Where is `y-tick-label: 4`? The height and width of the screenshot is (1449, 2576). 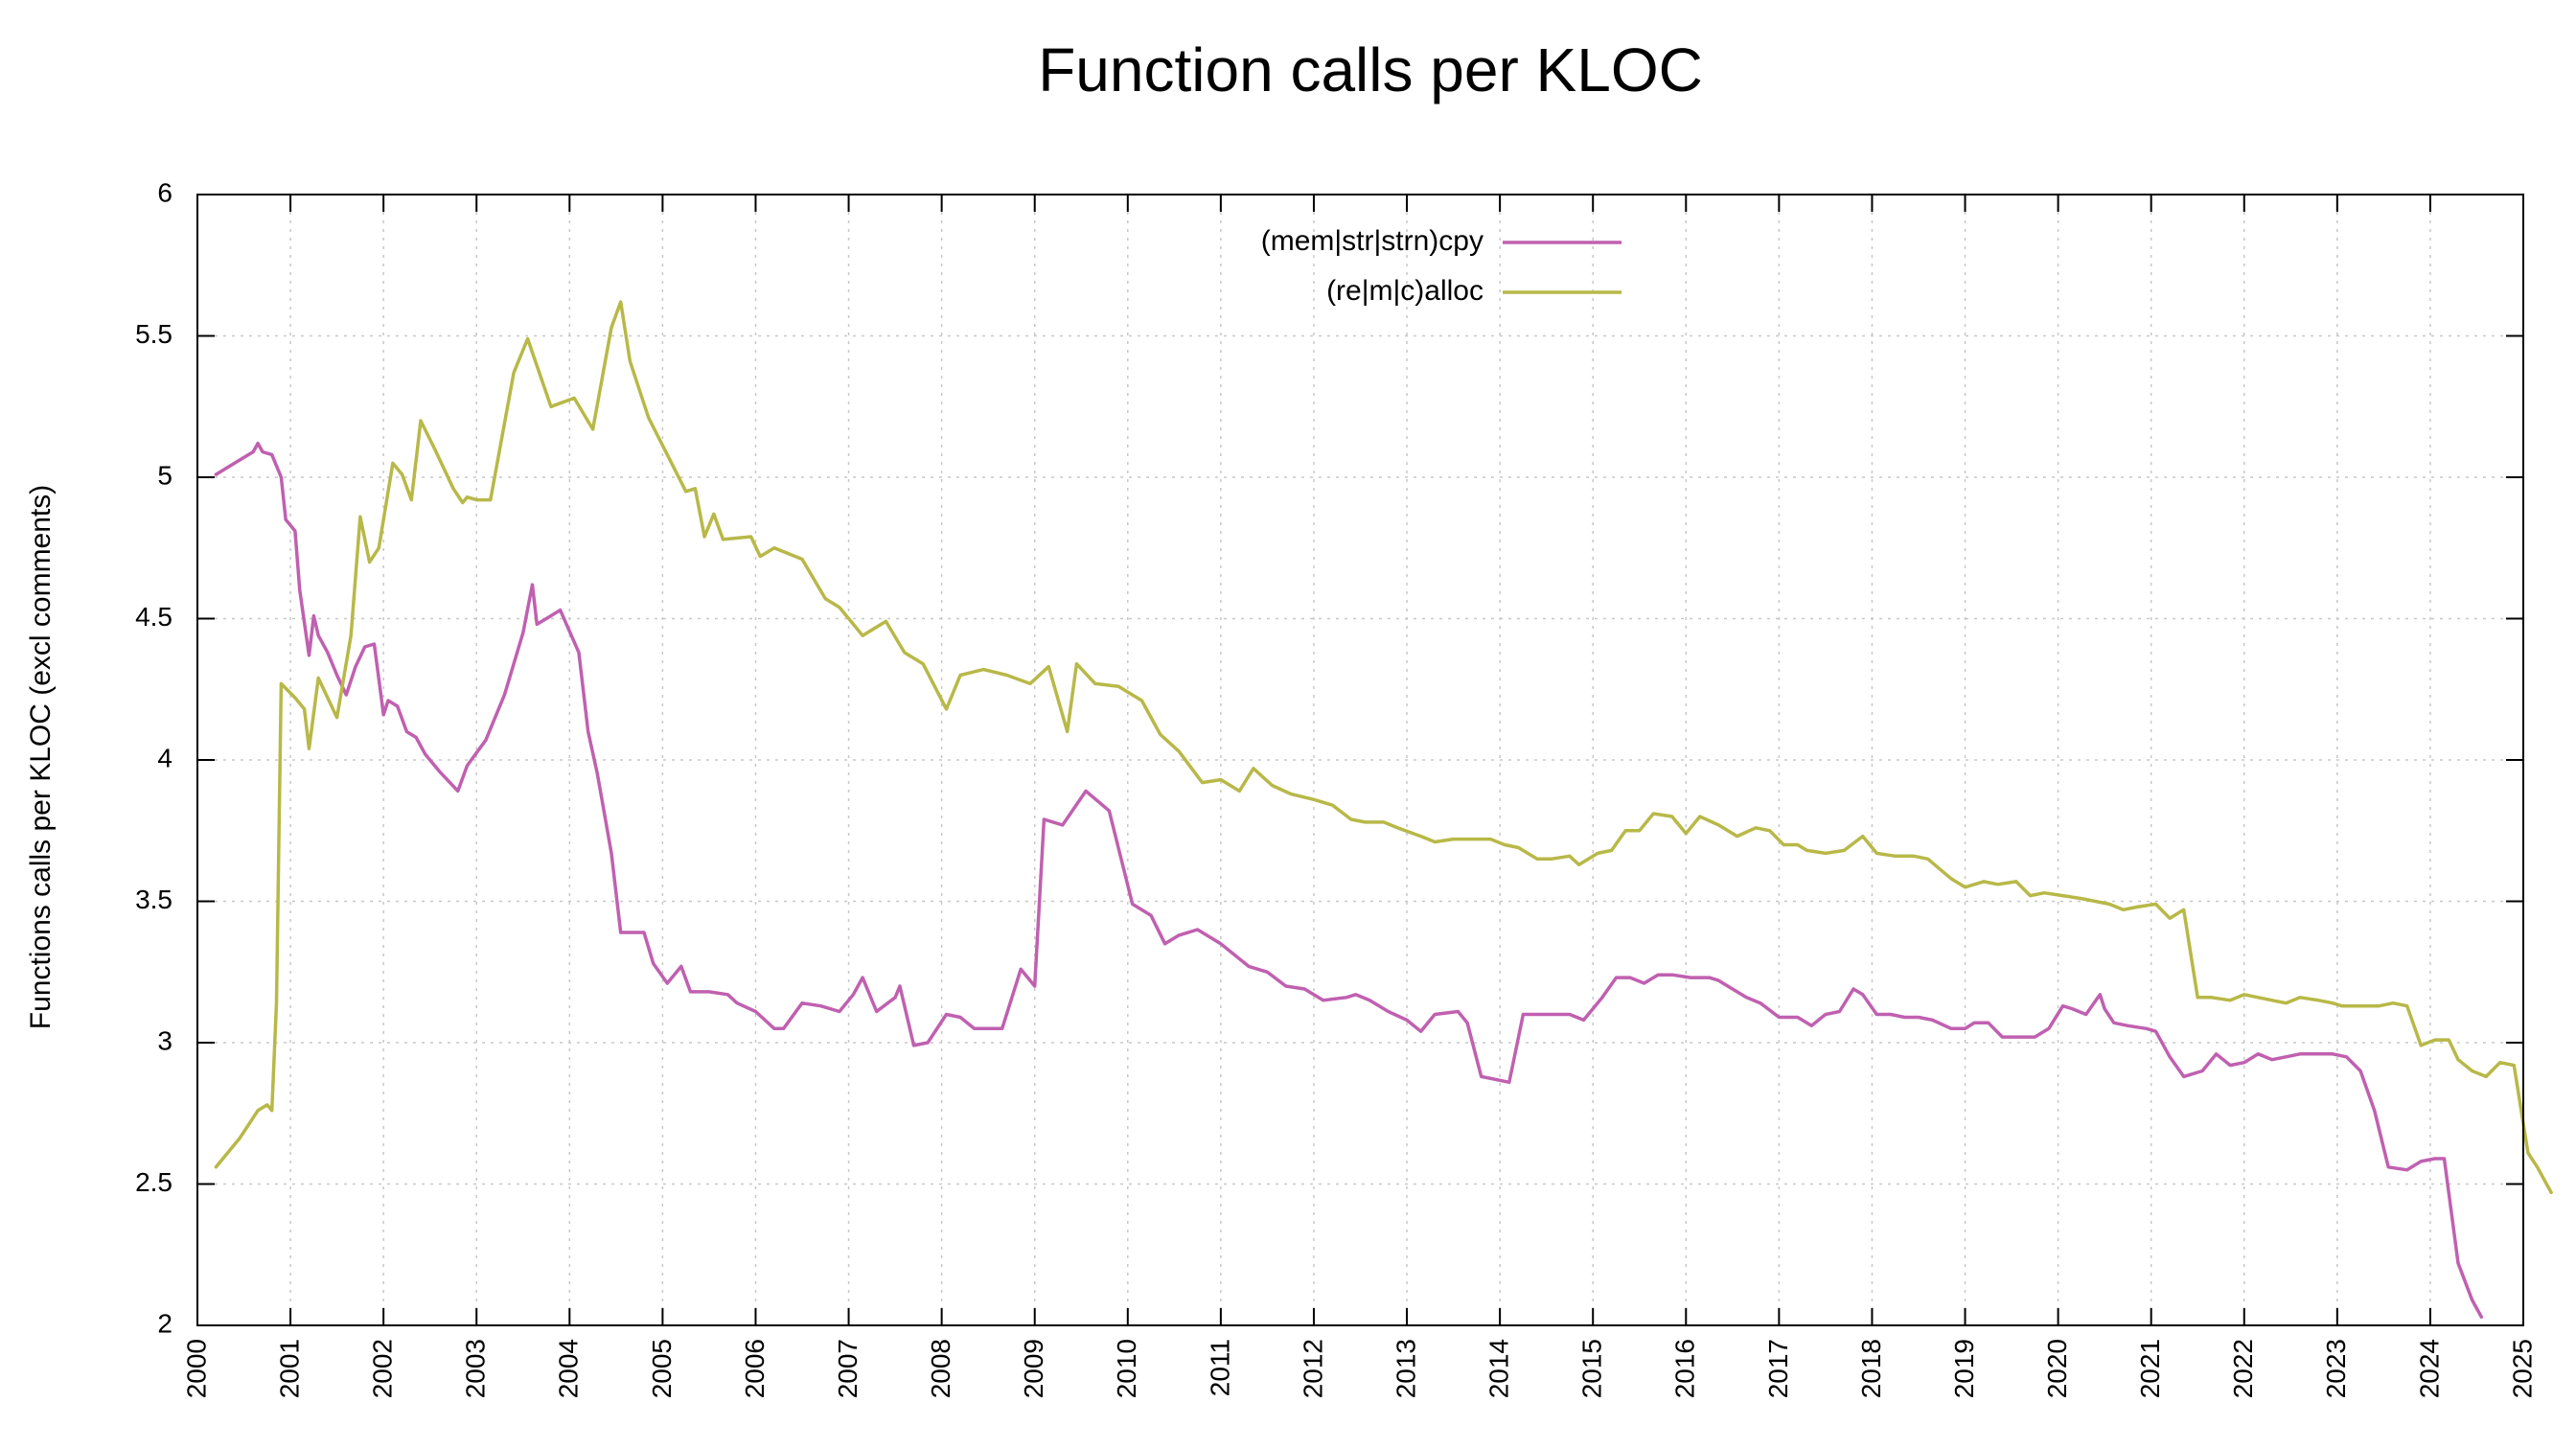 y-tick-label: 4 is located at coordinates (164, 757).